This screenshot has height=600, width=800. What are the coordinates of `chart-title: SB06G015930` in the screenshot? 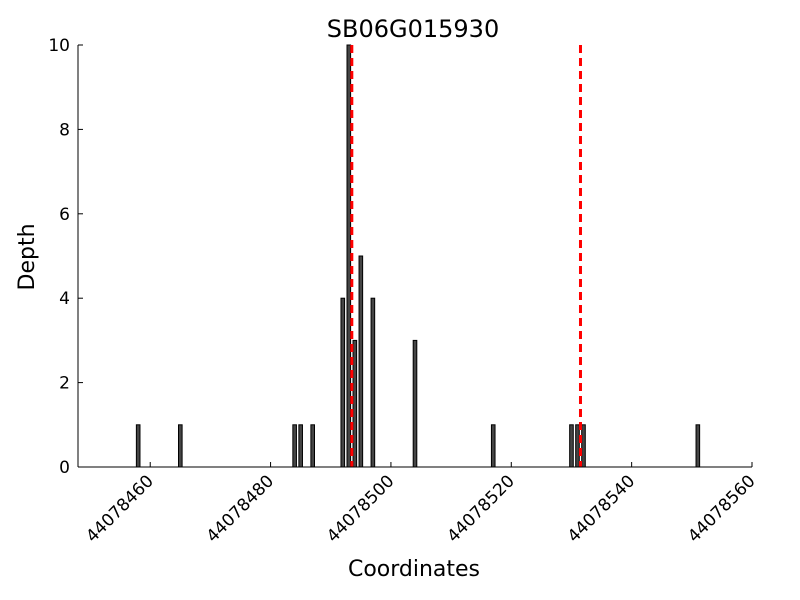 It's located at (413, 29).